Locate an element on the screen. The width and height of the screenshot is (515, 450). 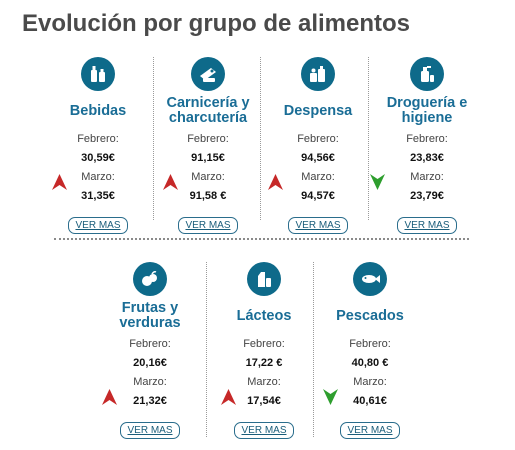
march-value: 17,54€ is located at coordinates (264, 401).